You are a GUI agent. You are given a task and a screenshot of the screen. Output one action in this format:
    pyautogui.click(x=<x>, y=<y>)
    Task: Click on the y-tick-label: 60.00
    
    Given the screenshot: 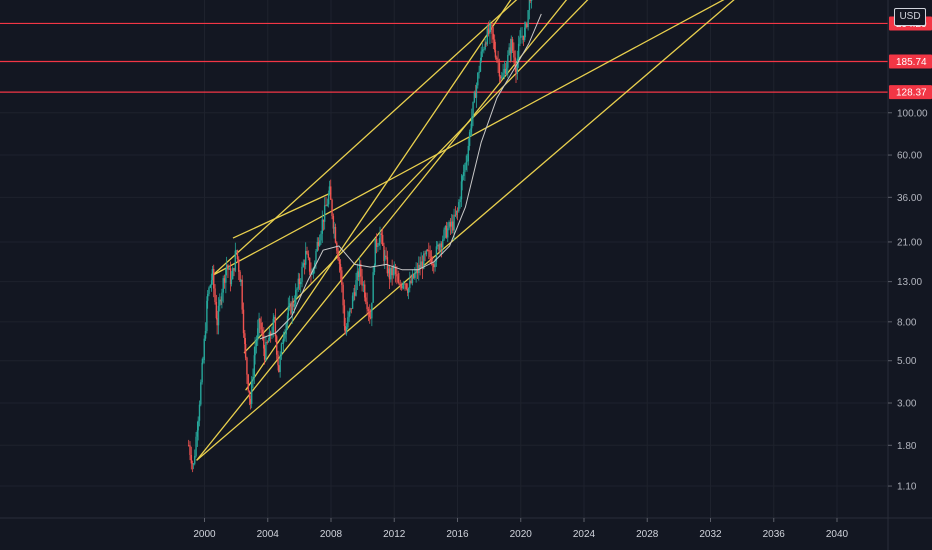 What is the action you would take?
    pyautogui.click(x=909, y=156)
    